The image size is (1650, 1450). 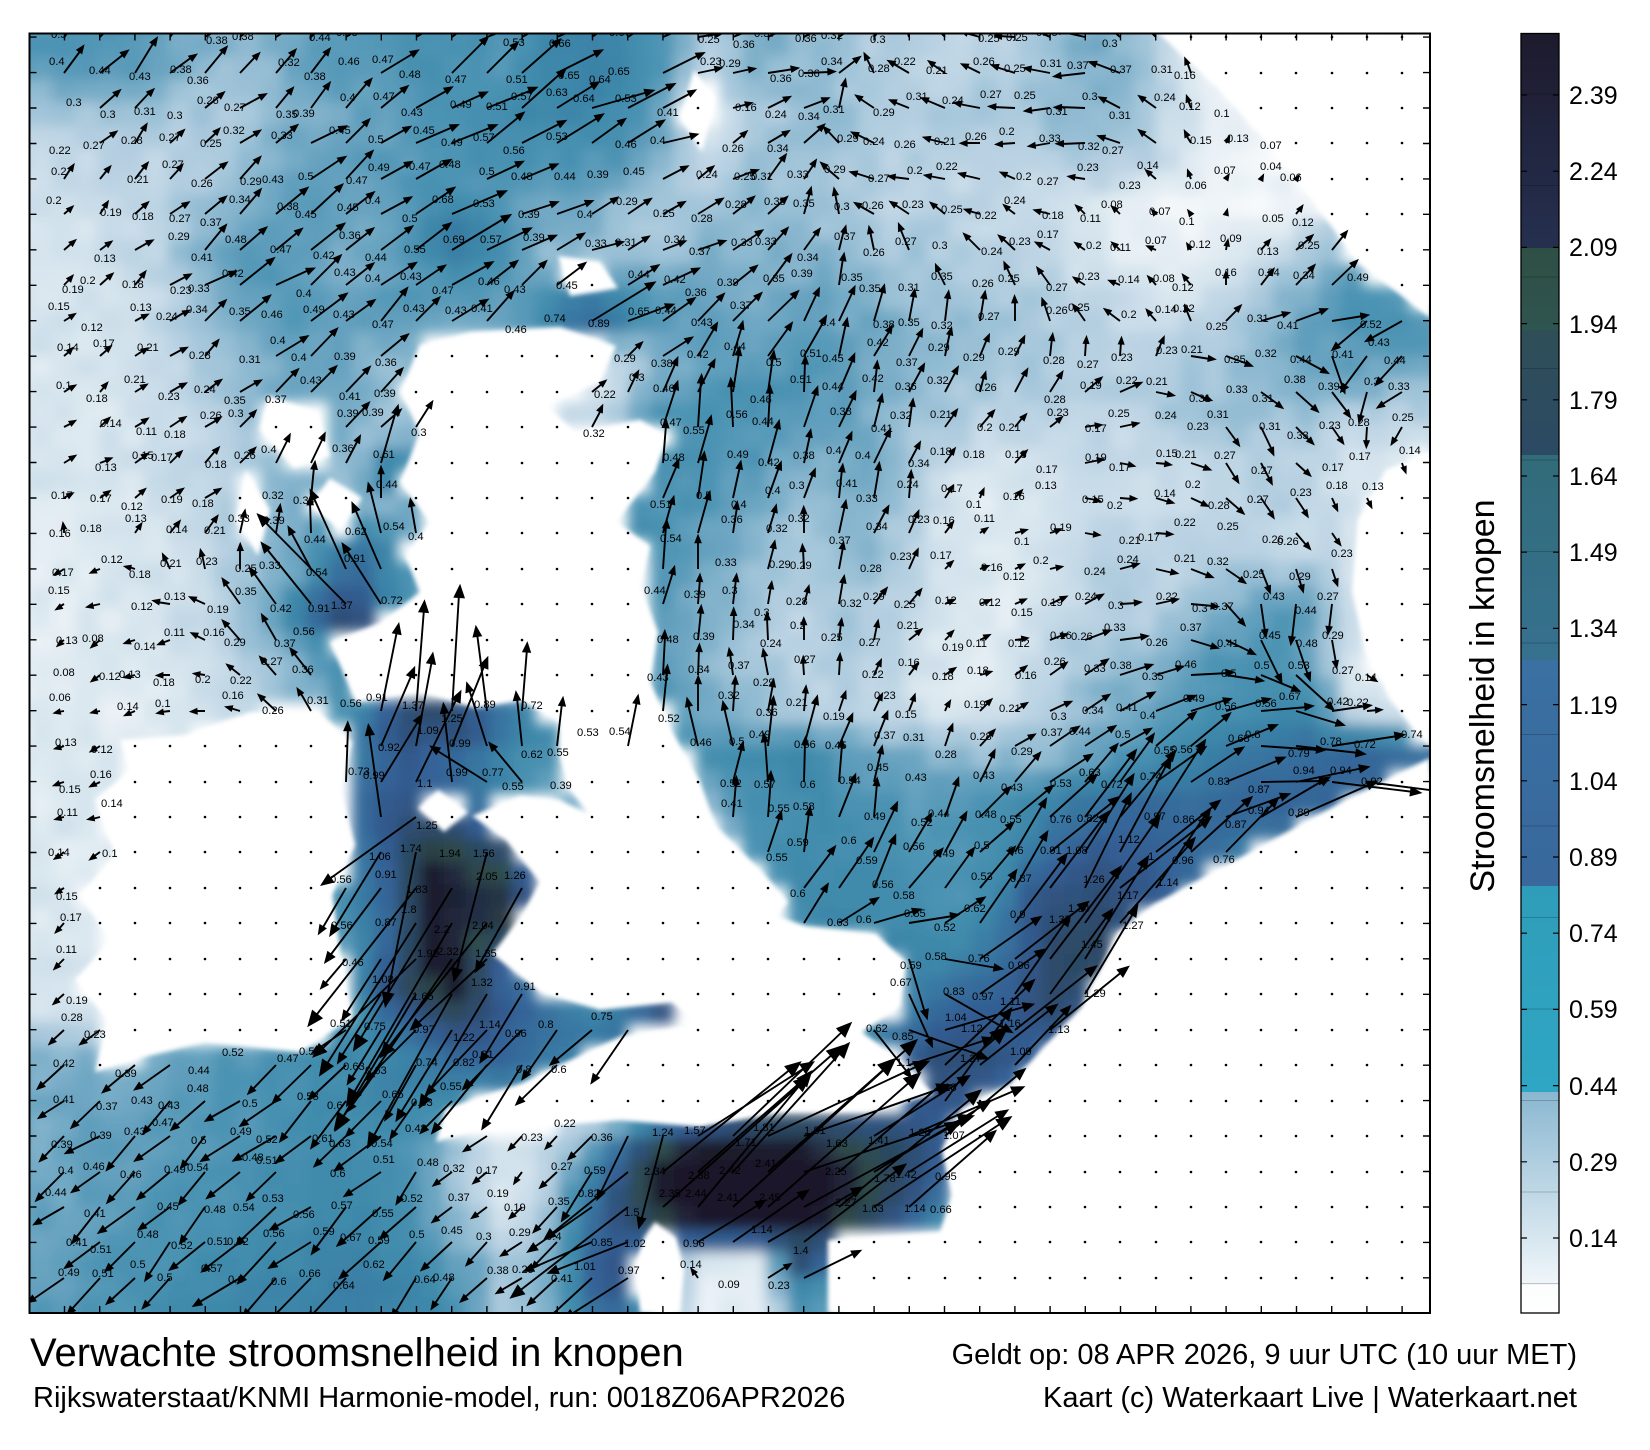 What do you see at coordinates (273, 711) in the screenshot?
I see `svg-text: 0.26` at bounding box center [273, 711].